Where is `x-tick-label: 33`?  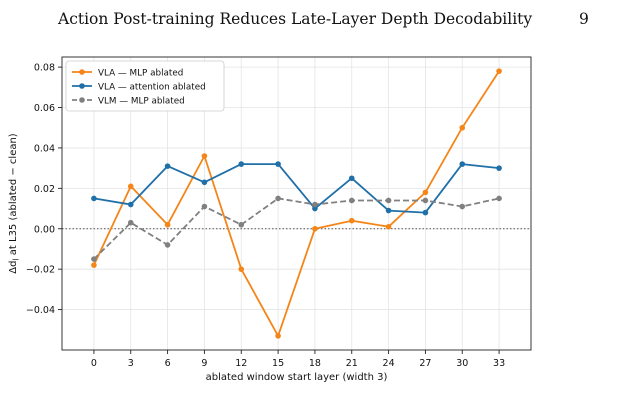 x-tick-label: 33 is located at coordinates (499, 363).